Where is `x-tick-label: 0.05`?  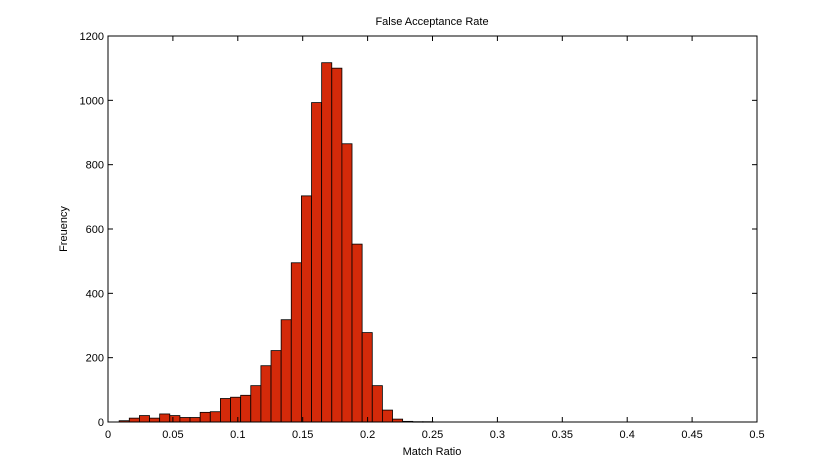 x-tick-label: 0.05 is located at coordinates (172, 435).